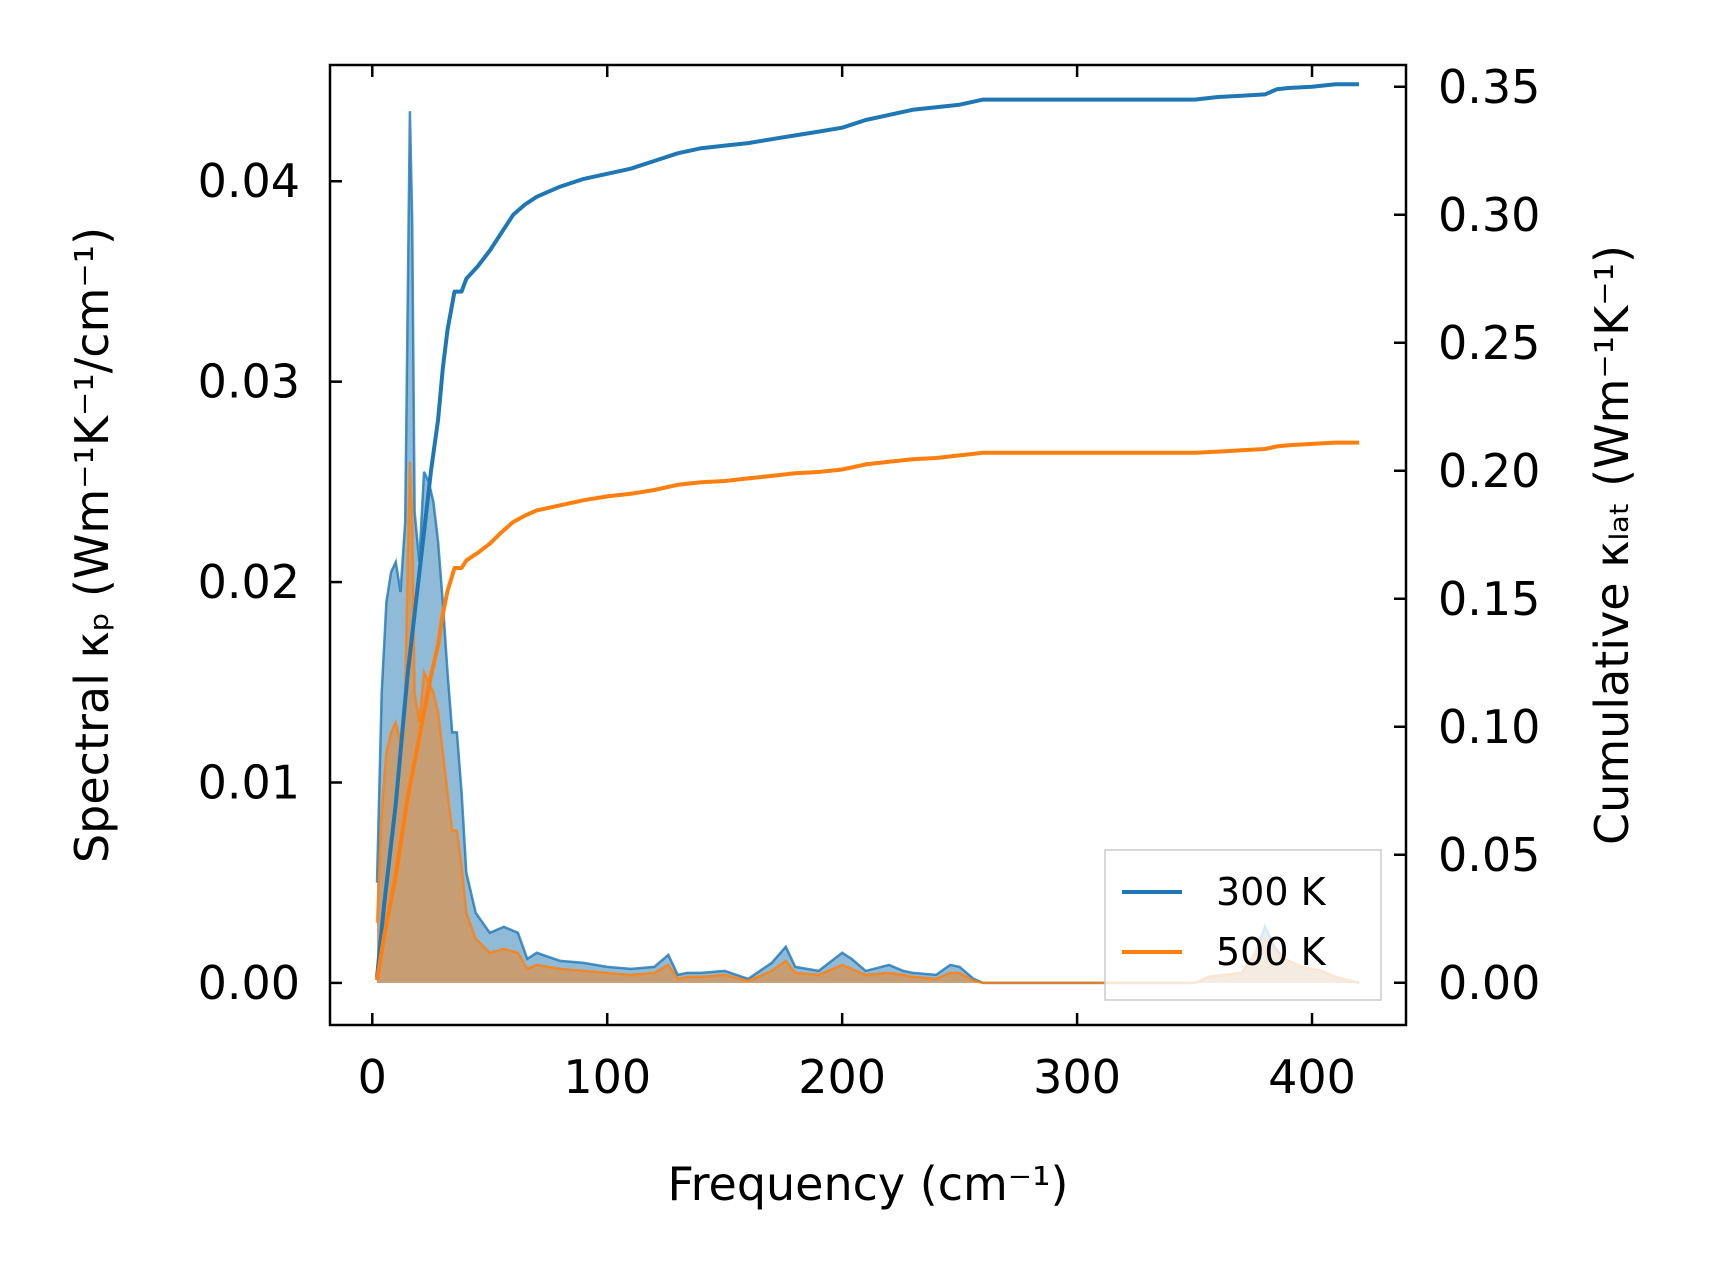 Image resolution: width=1716 pixels, height=1268 pixels. I want to click on right-y-tick-label: 0.05, so click(1489, 855).